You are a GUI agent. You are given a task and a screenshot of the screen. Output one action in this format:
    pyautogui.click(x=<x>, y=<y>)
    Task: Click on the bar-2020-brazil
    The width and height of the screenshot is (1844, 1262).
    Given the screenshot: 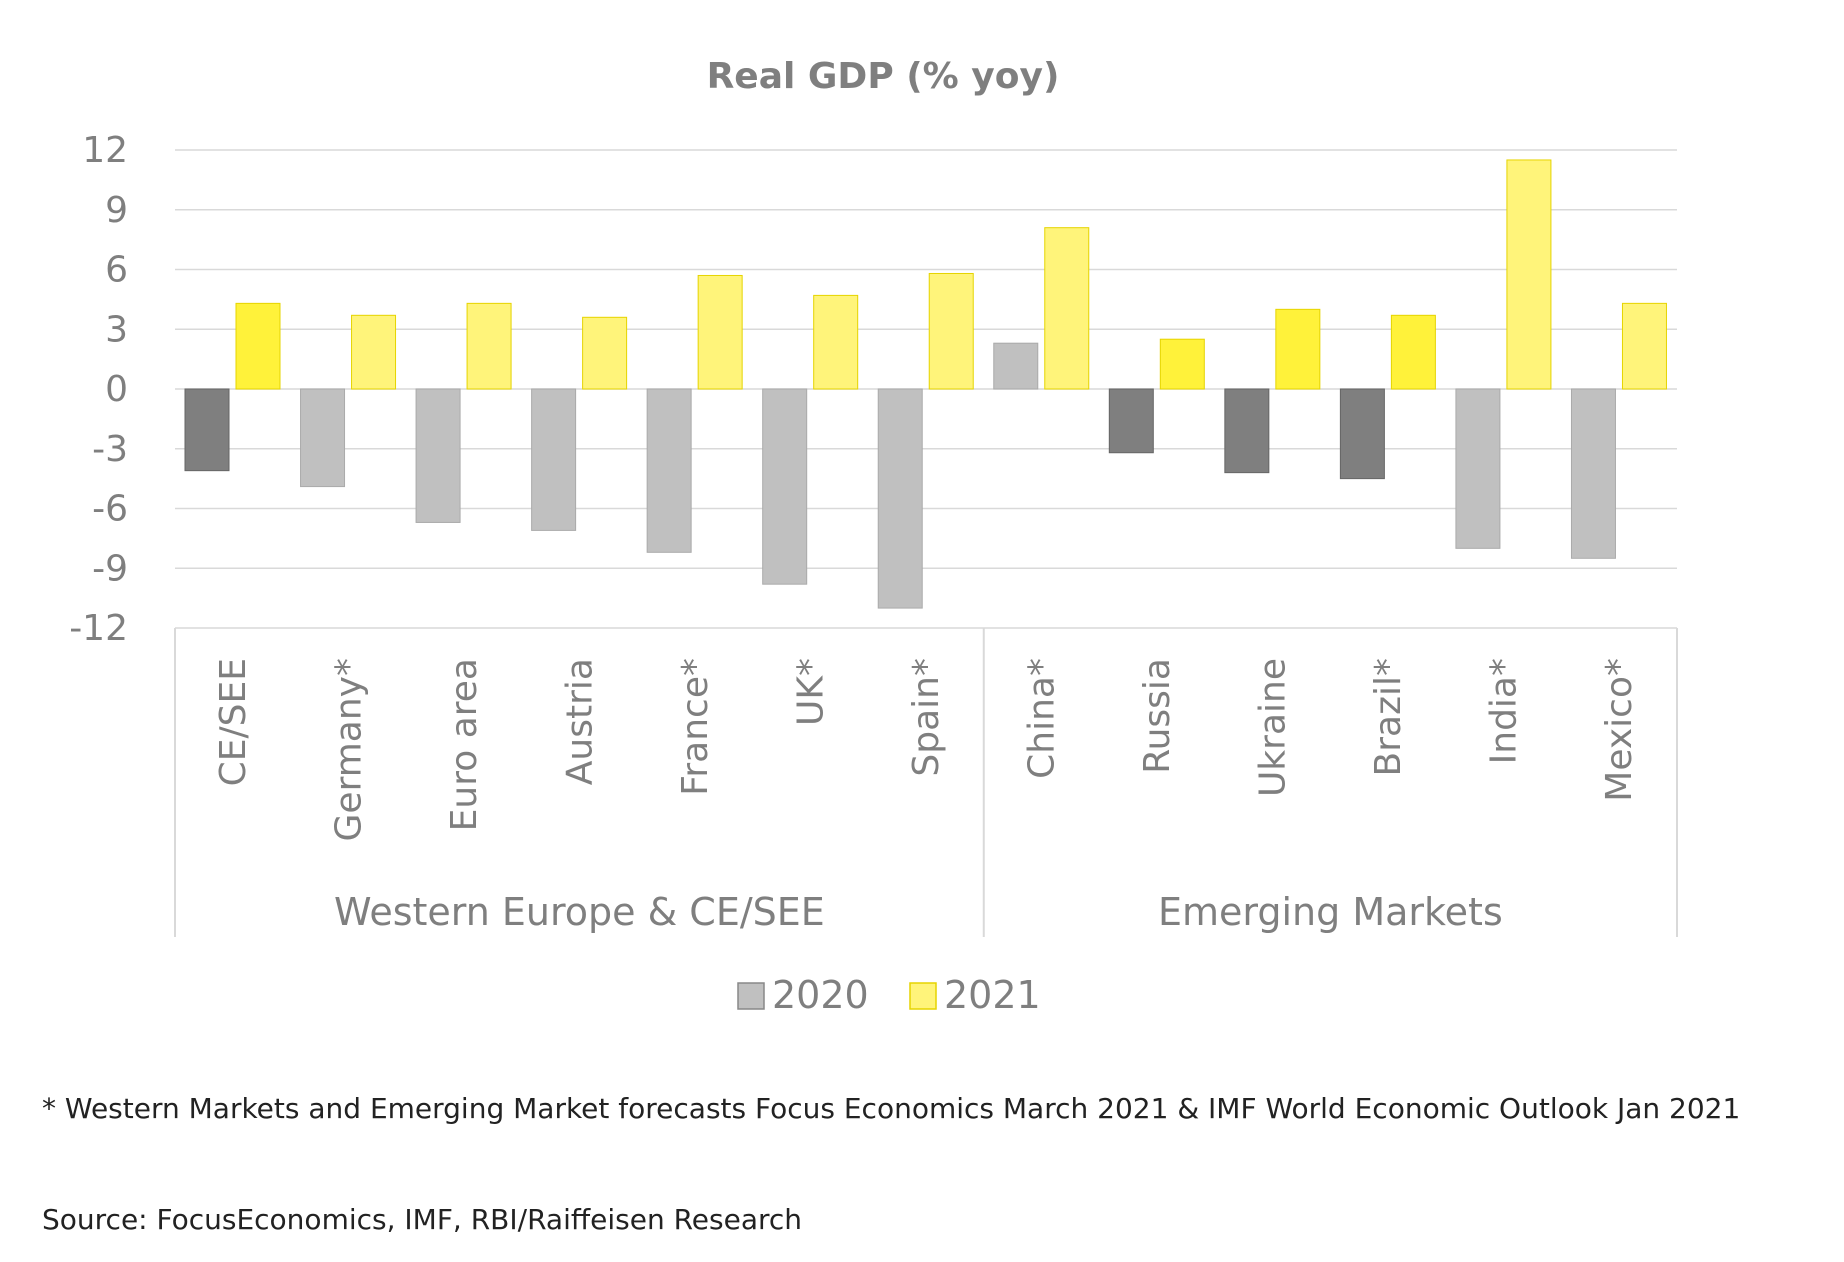 What is the action you would take?
    pyautogui.click(x=1362, y=434)
    